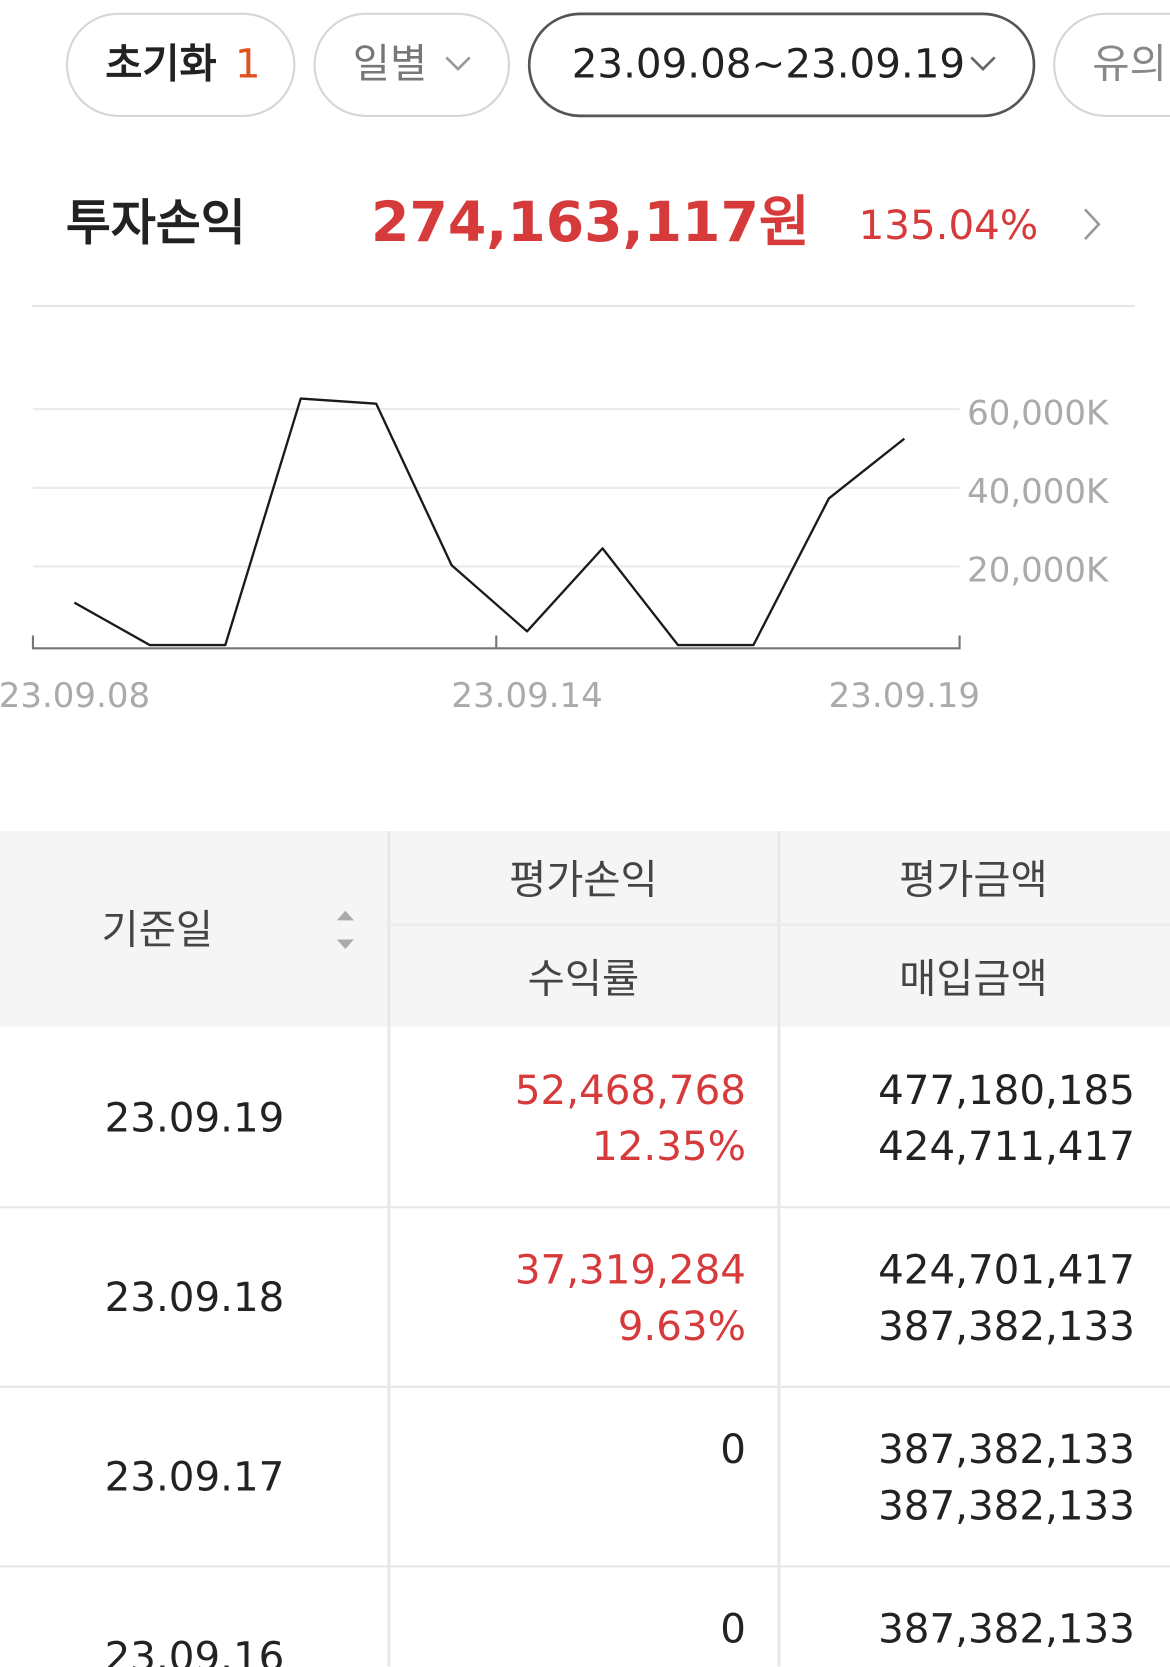  Describe the element at coordinates (585, 929) in the screenshot. I see `table-header` at that location.